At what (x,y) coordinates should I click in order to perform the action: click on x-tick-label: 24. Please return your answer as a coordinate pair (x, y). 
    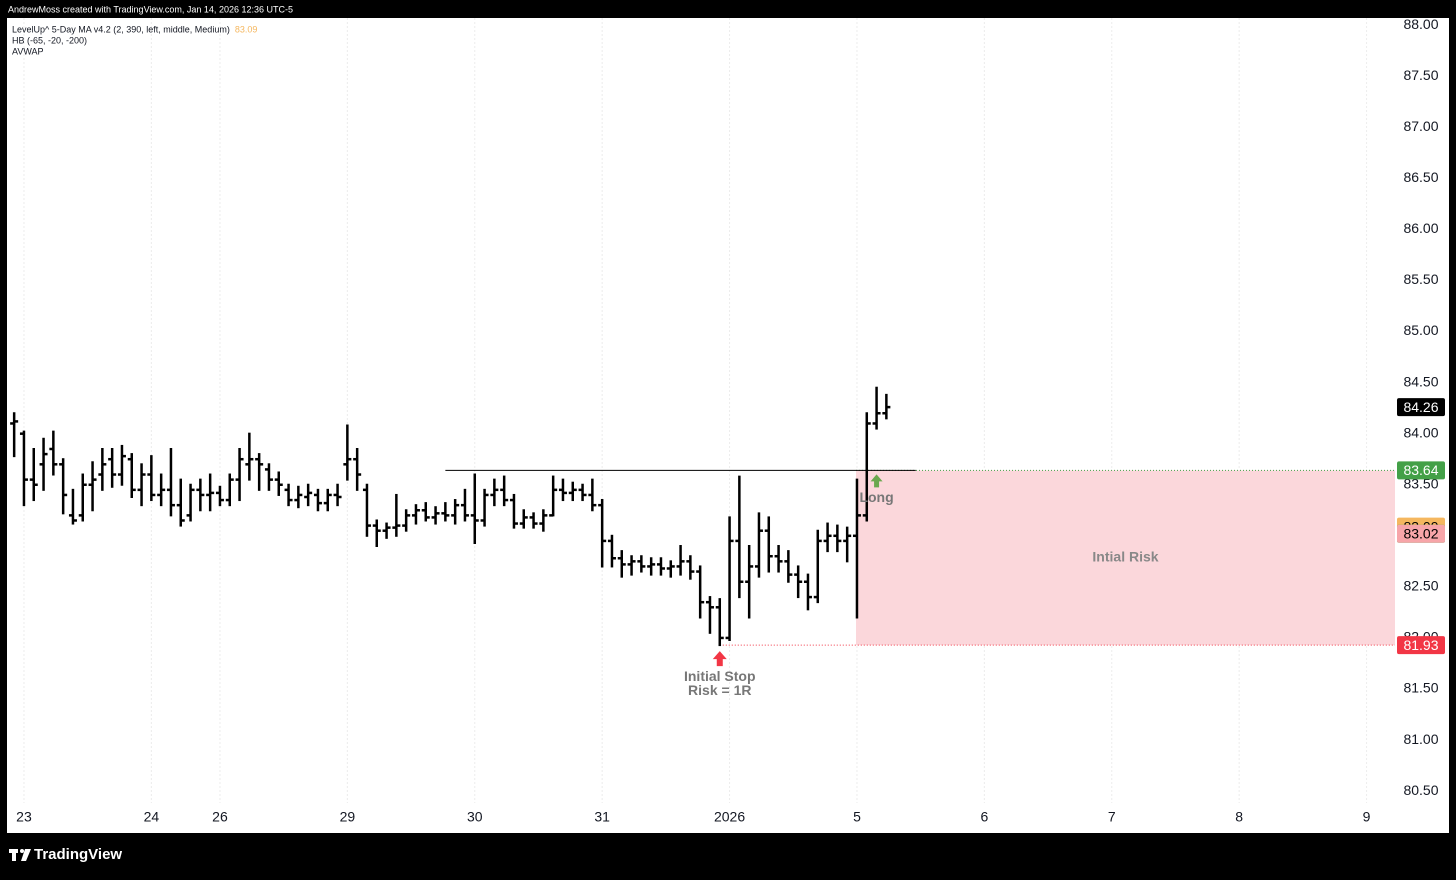
    Looking at the image, I should click on (152, 817).